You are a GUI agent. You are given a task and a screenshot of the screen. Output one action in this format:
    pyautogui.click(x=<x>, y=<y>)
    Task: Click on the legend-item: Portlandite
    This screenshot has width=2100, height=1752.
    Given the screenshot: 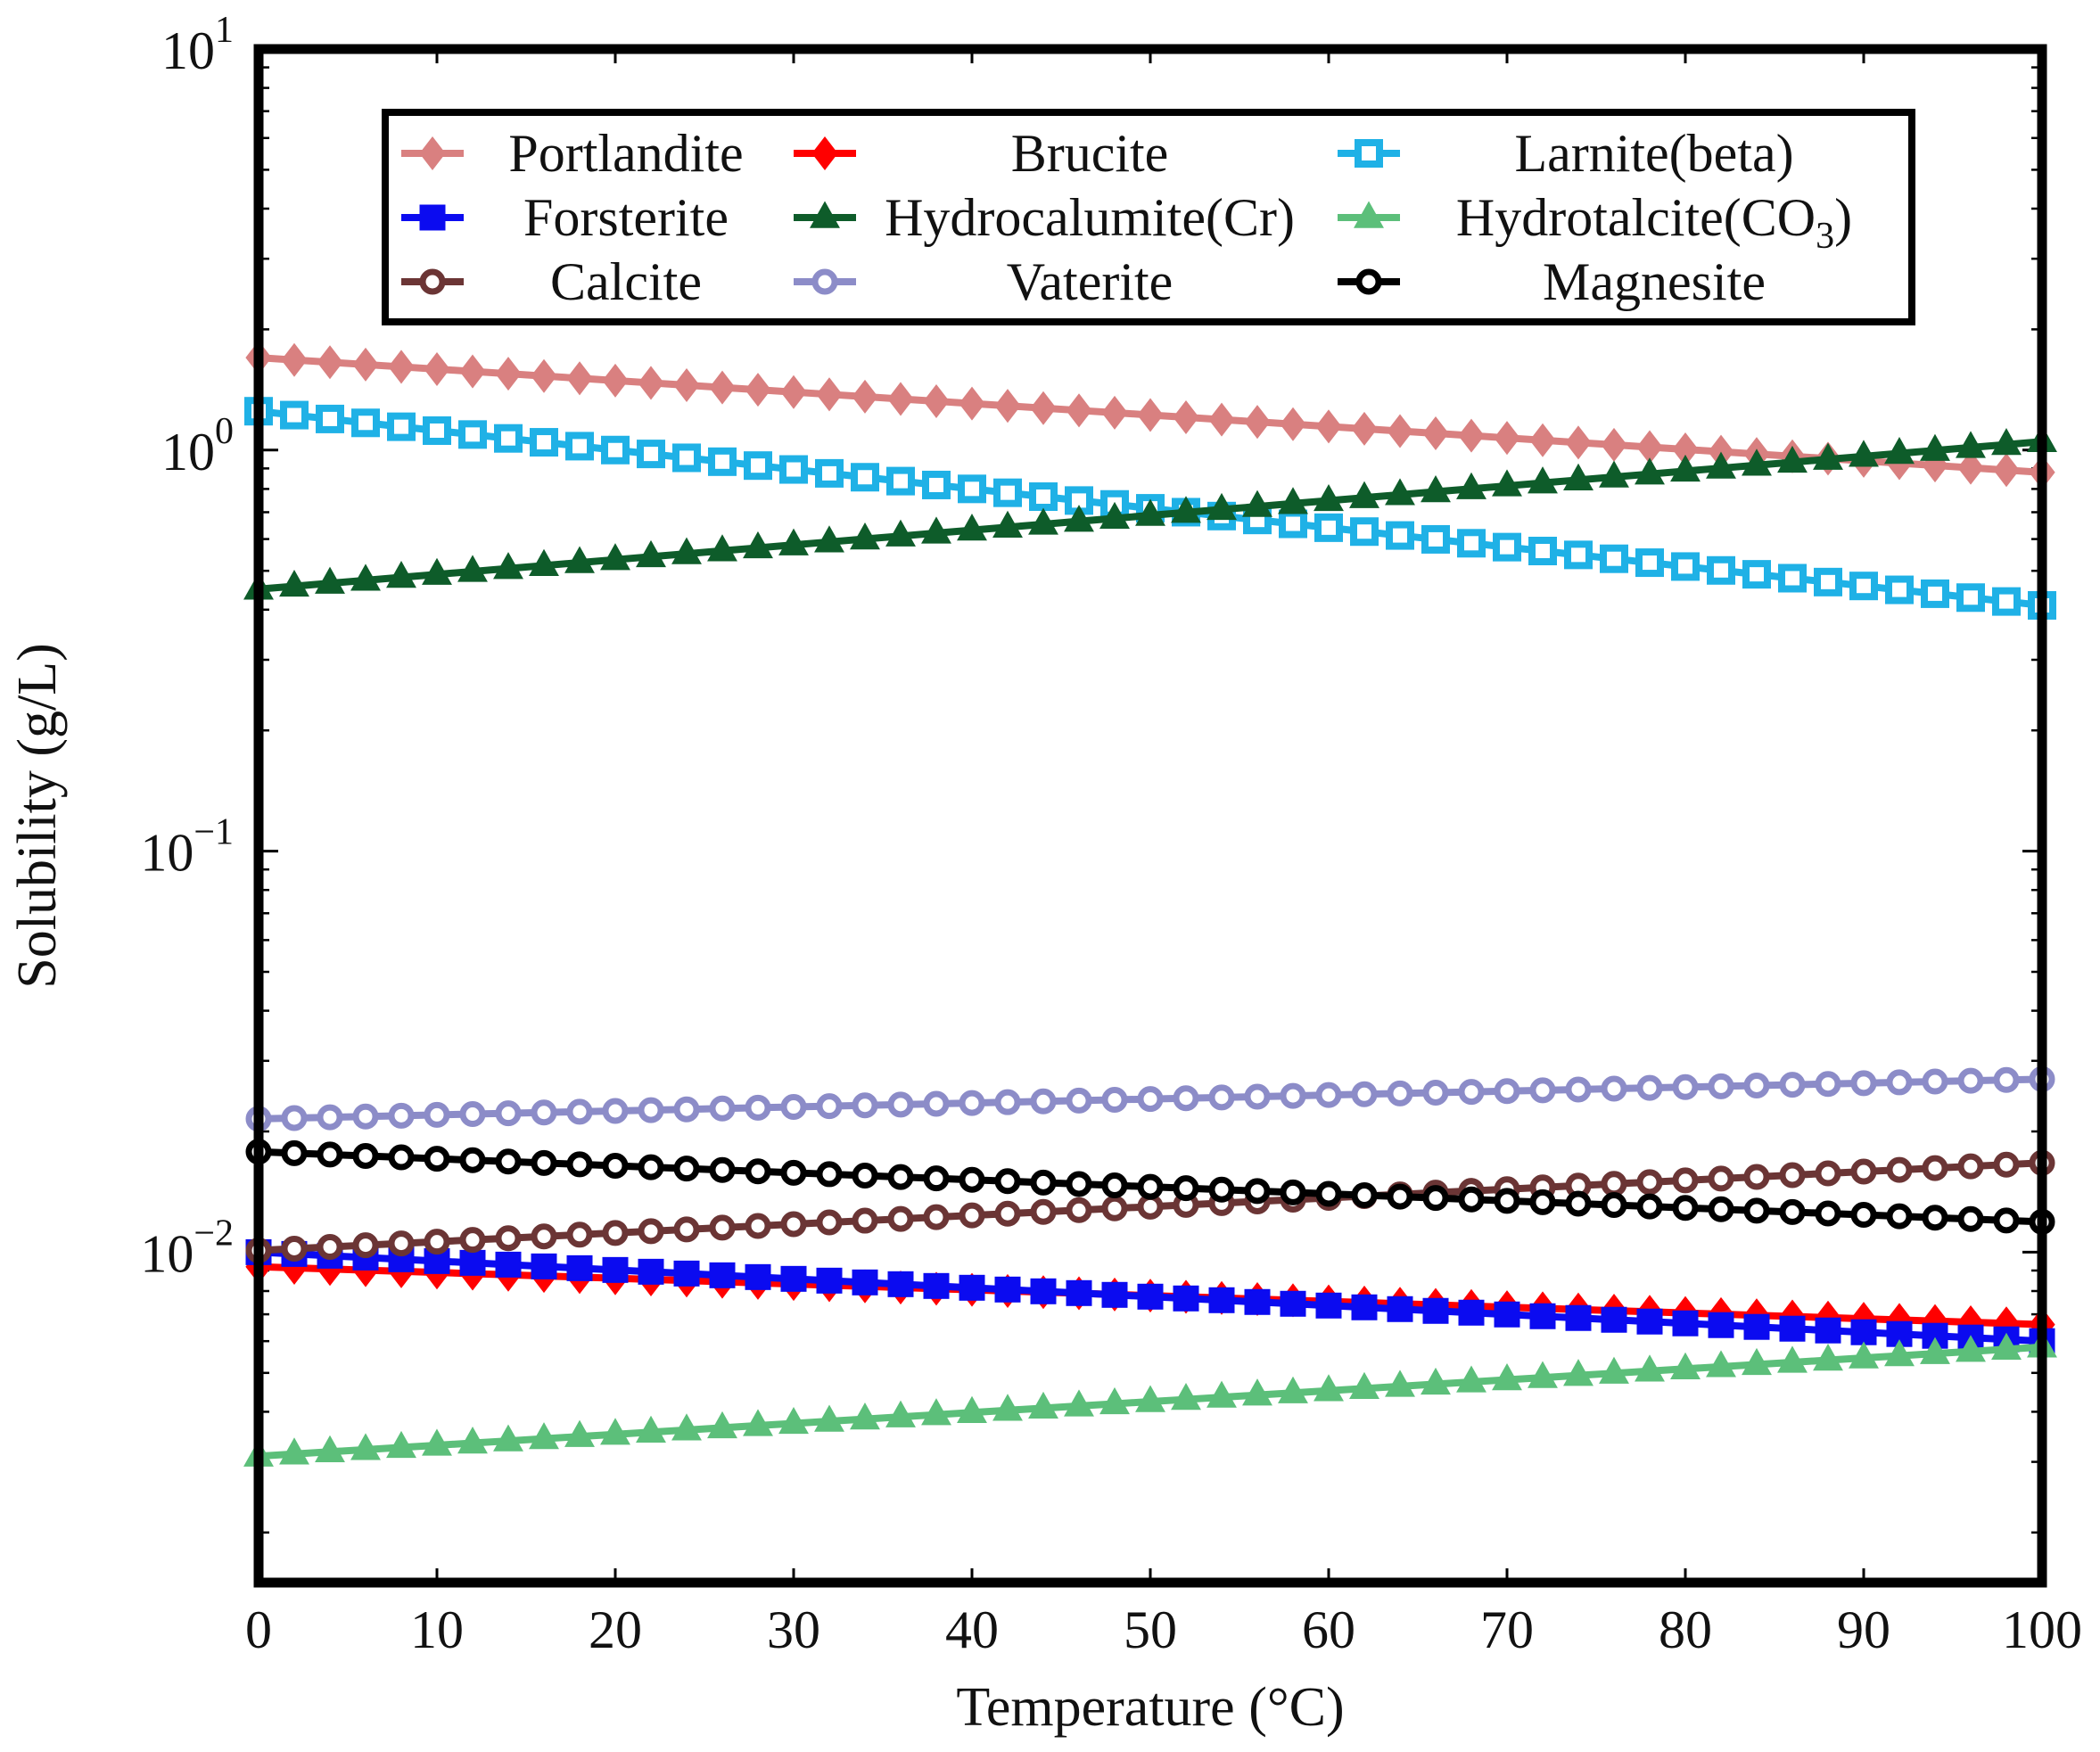 What is the action you would take?
    pyautogui.click(x=572, y=153)
    